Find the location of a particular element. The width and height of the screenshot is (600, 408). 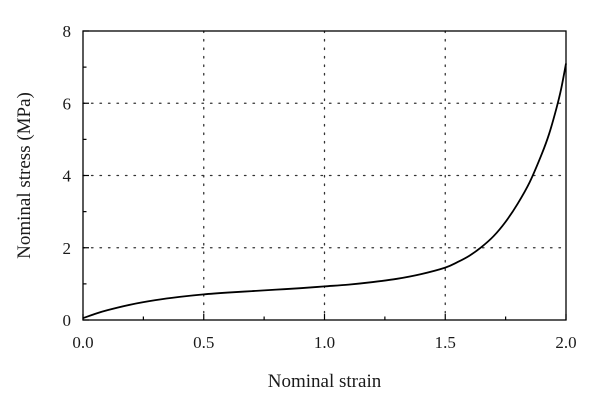

x-tick-labels: 0.0 0.5 1.0 1.5 2.0 is located at coordinates (324, 342).